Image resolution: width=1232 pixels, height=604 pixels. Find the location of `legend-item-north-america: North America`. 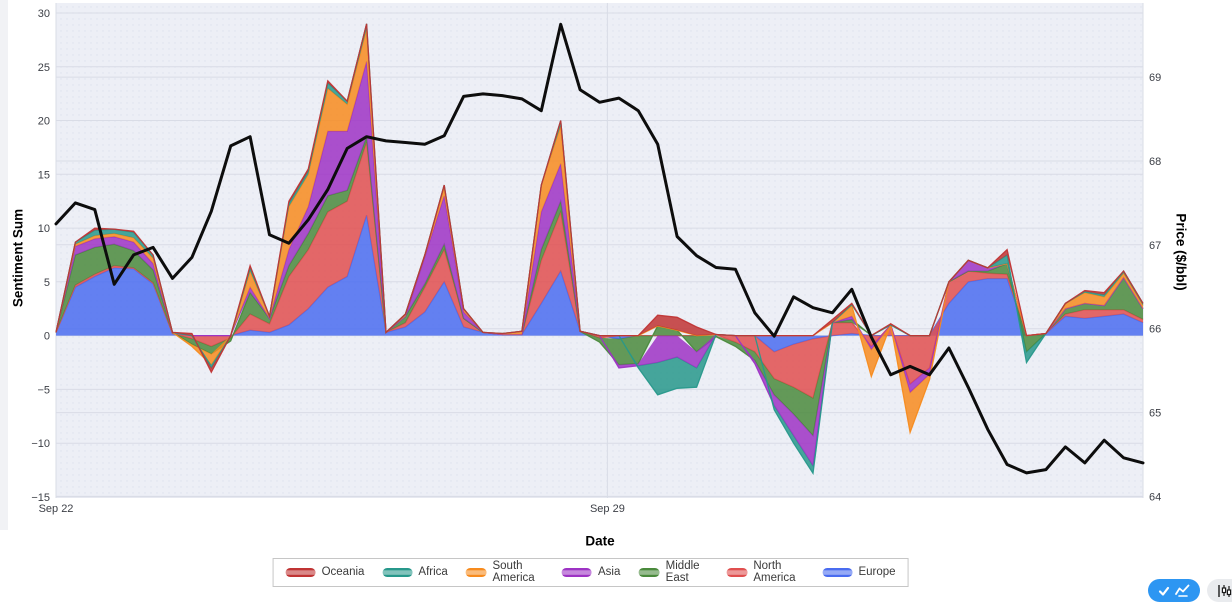

legend-item-north-america: North America is located at coordinates (765, 572).